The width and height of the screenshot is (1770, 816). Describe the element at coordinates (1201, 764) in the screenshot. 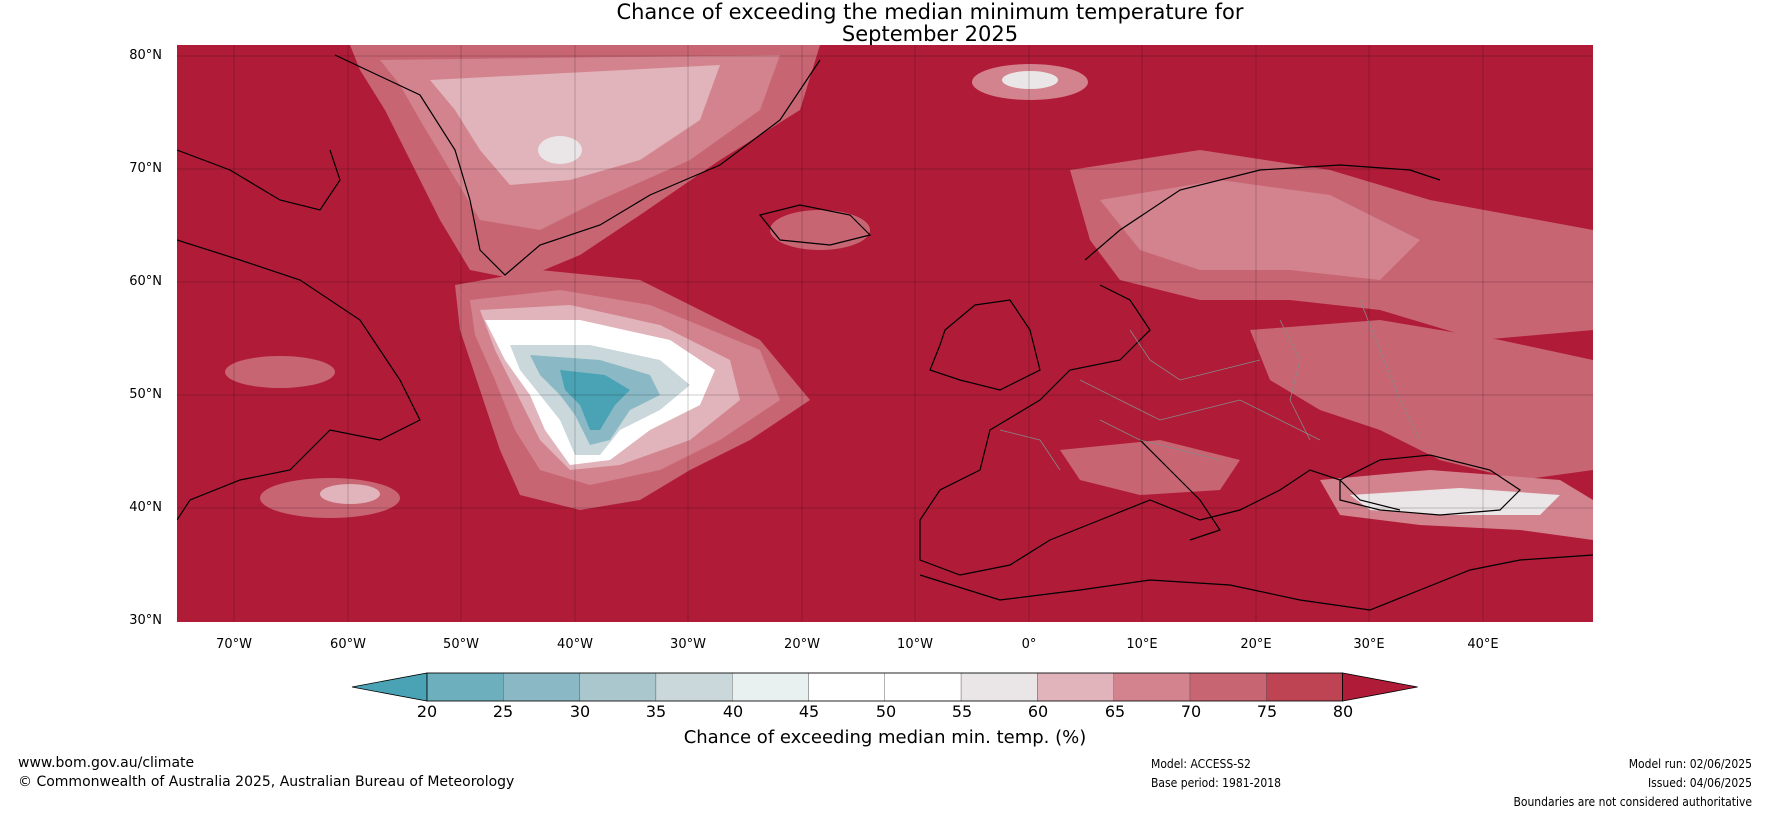

I see `footer-model: Model: ACCESS-S2` at that location.